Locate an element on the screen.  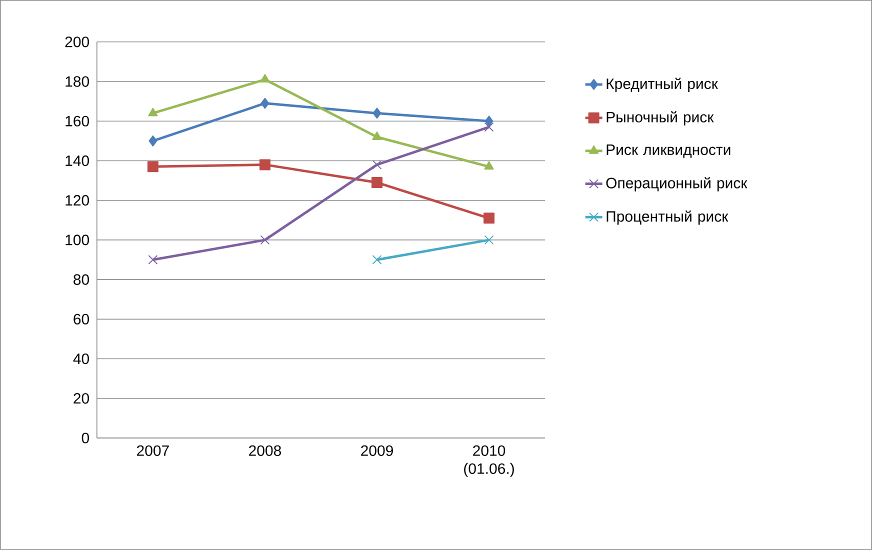
x-tick-label: 2010 (01.06.) is located at coordinates (489, 461).